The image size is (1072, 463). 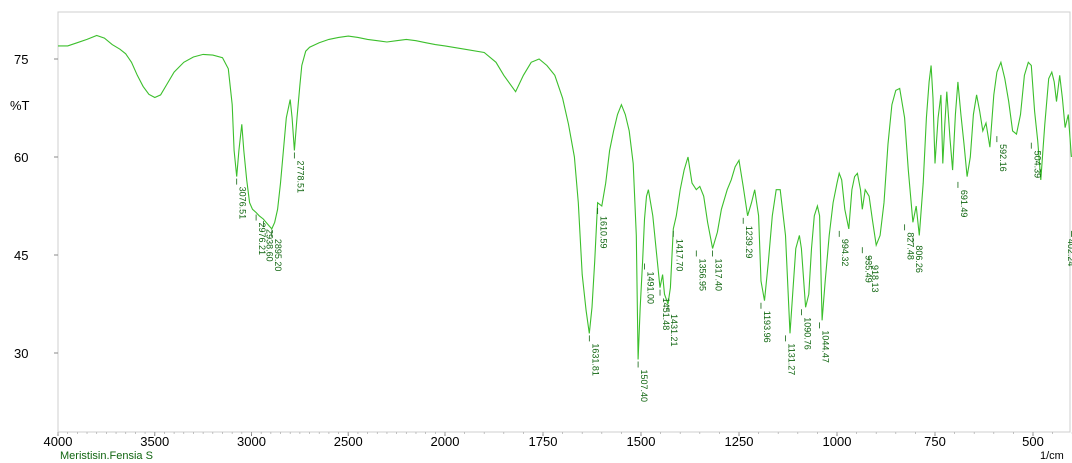 I want to click on peak-label: 2895.20, so click(x=277, y=251).